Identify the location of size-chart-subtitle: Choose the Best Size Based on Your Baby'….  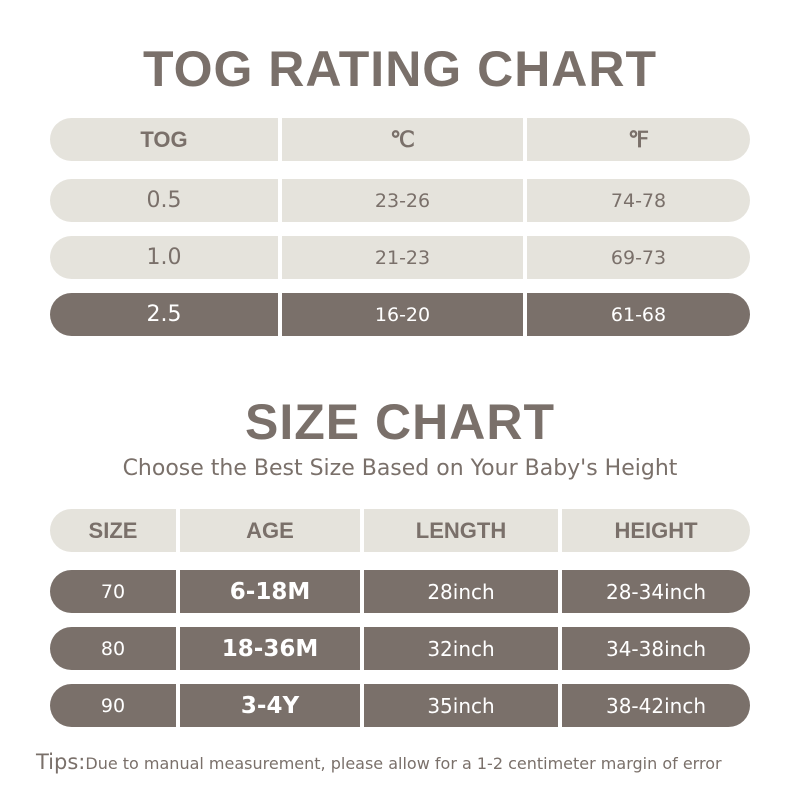
(400, 468).